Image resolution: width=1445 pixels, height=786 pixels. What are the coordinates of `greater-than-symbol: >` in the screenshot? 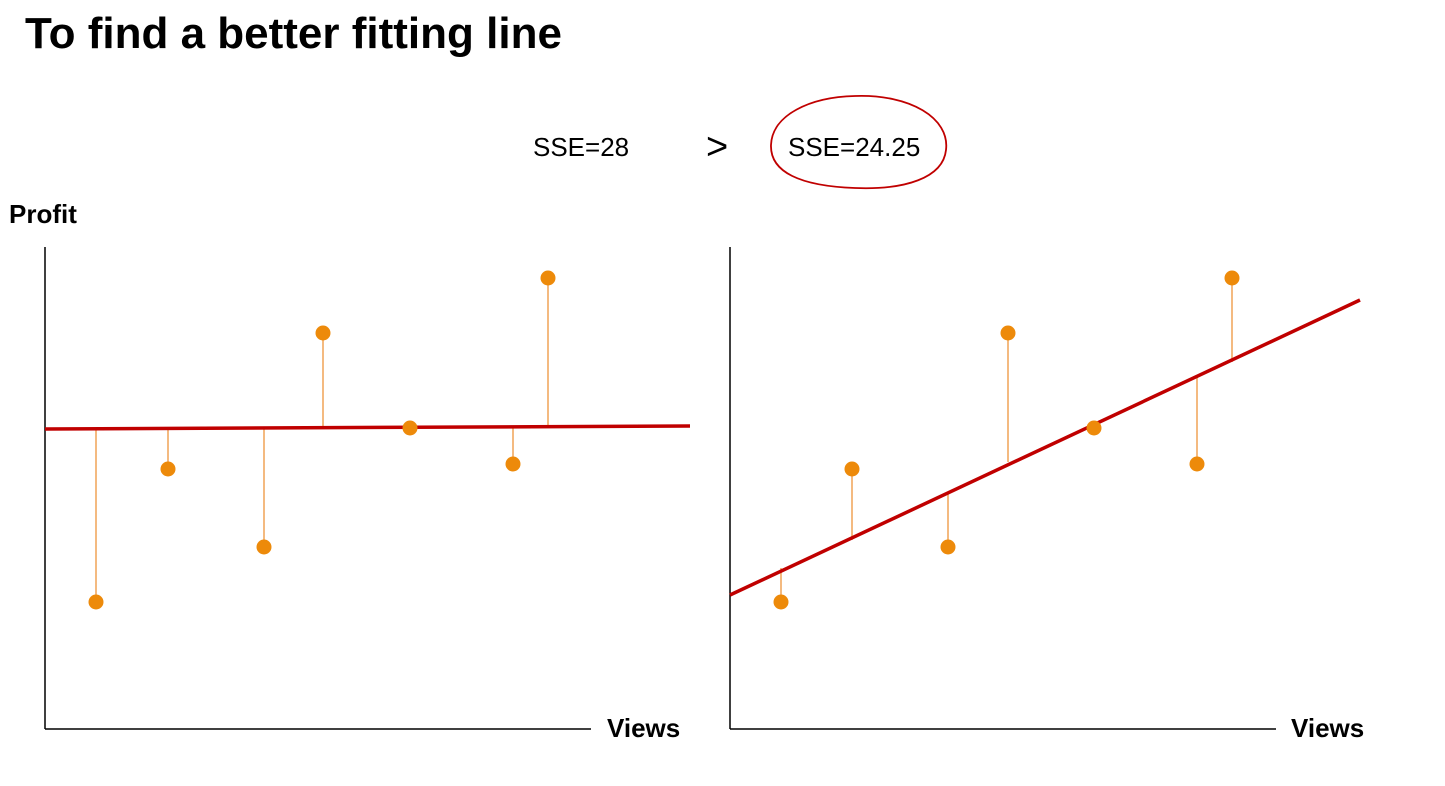 It's located at (717, 147).